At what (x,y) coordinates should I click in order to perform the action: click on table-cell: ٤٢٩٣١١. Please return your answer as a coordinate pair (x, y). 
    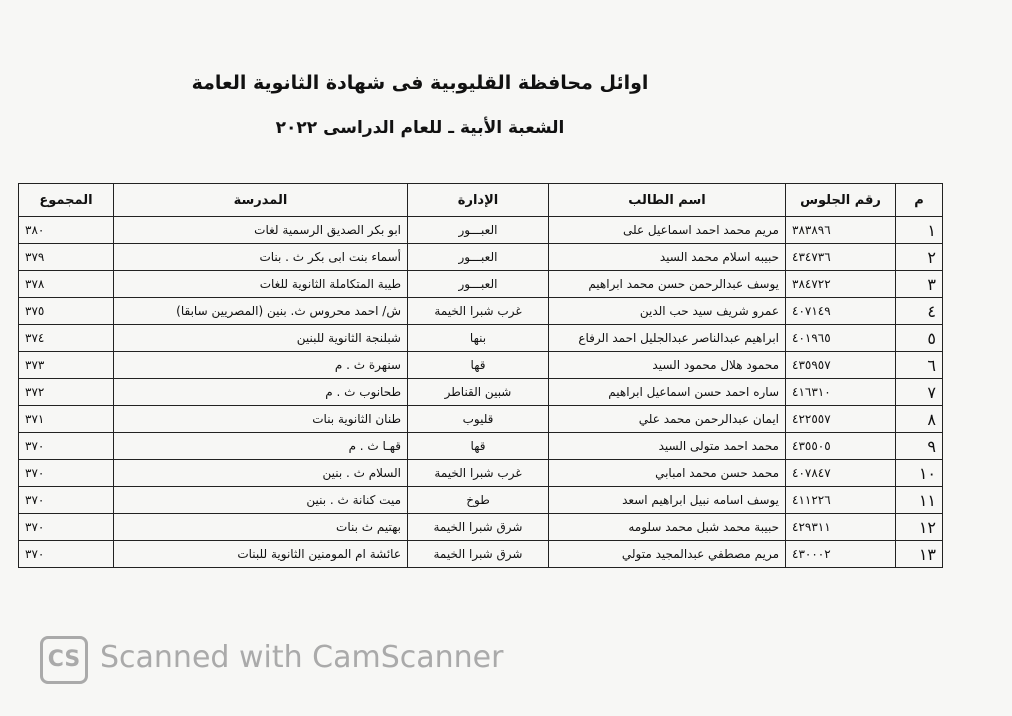
    Looking at the image, I should click on (840, 527).